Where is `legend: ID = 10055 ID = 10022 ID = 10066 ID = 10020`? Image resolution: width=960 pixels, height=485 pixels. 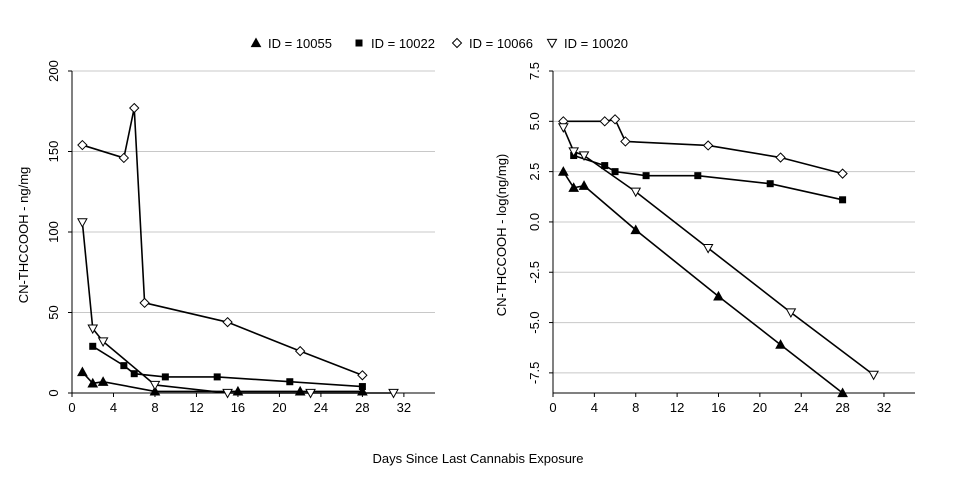 legend: ID = 10055 ID = 10022 ID = 10066 ID = 10020 is located at coordinates (439, 43).